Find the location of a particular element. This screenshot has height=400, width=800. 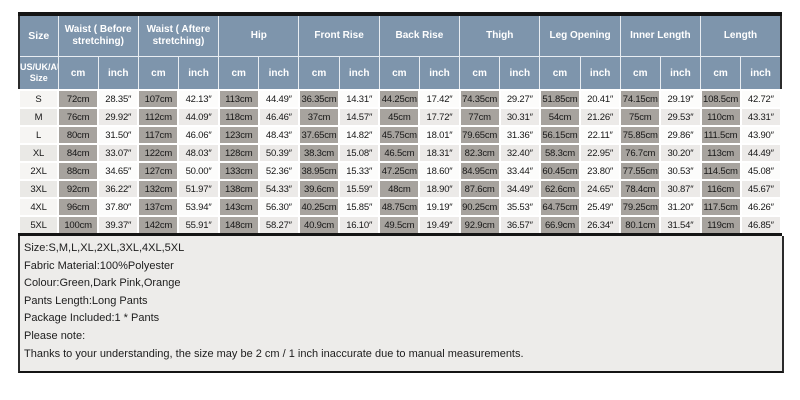

header-group-cell: Waist ( Before stretching) is located at coordinates (98, 35).